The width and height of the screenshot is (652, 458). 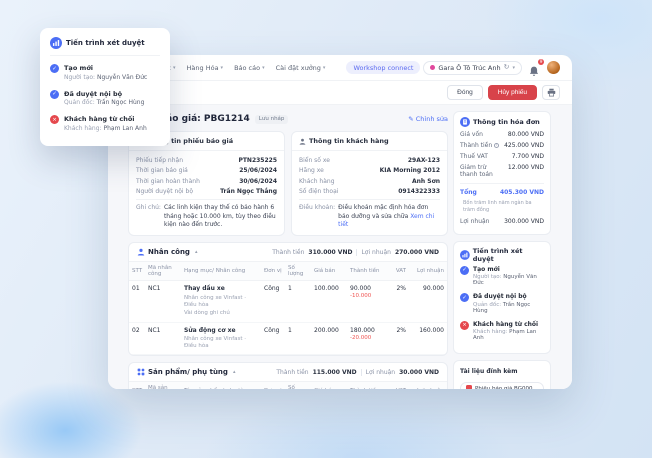 What do you see at coordinates (489, 371) in the screenshot?
I see `attachments-title: Tài liệu đính kèm` at bounding box center [489, 371].